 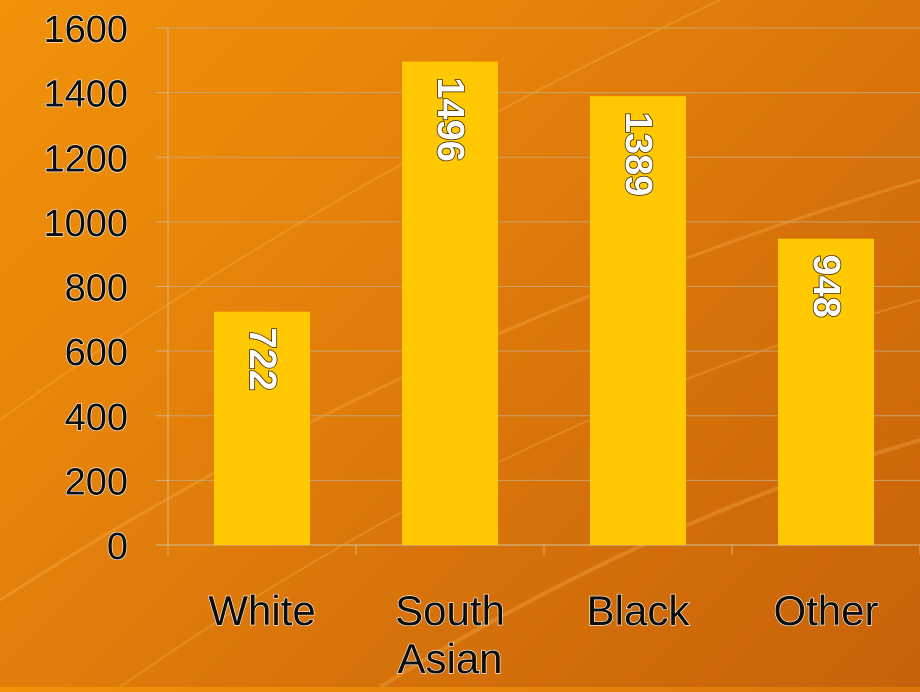 I want to click on bar-value-label: 948, so click(x=826, y=285).